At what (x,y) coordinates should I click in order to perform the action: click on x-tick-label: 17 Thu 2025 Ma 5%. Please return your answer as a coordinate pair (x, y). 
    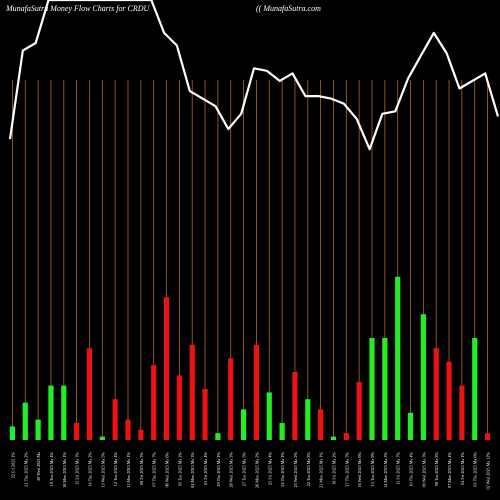
    Looking at the image, I should click on (346, 468).